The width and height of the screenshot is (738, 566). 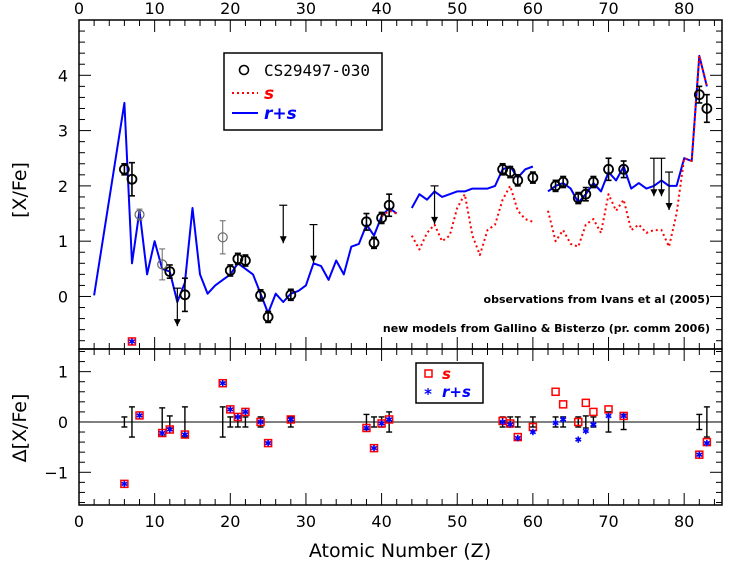 I want to click on x-tick-label-top: 60, so click(x=533, y=9).